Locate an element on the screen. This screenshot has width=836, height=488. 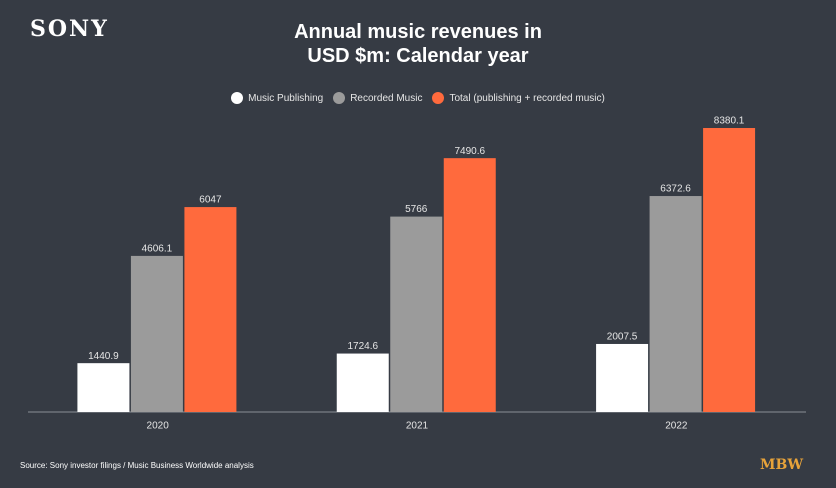
legend-item: Music Publishing is located at coordinates (277, 98).